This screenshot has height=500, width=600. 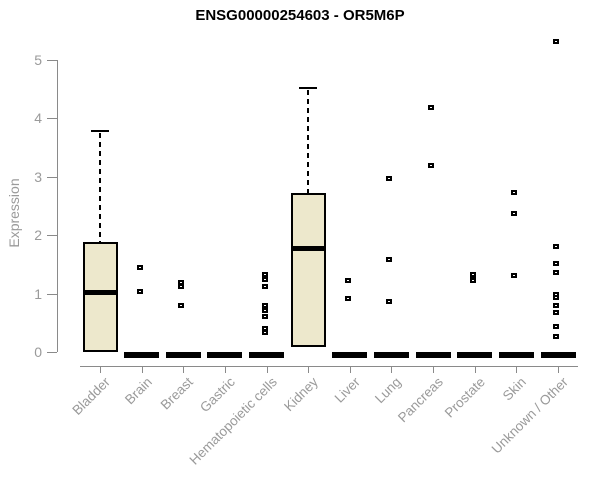 What do you see at coordinates (308, 270) in the screenshot?
I see `box-kidney` at bounding box center [308, 270].